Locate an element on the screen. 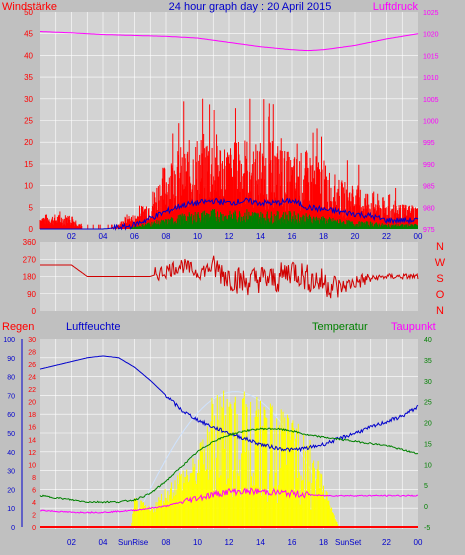 Image resolution: width=465 pixels, height=555 pixels. humidity-tick: 100 is located at coordinates (9, 340).